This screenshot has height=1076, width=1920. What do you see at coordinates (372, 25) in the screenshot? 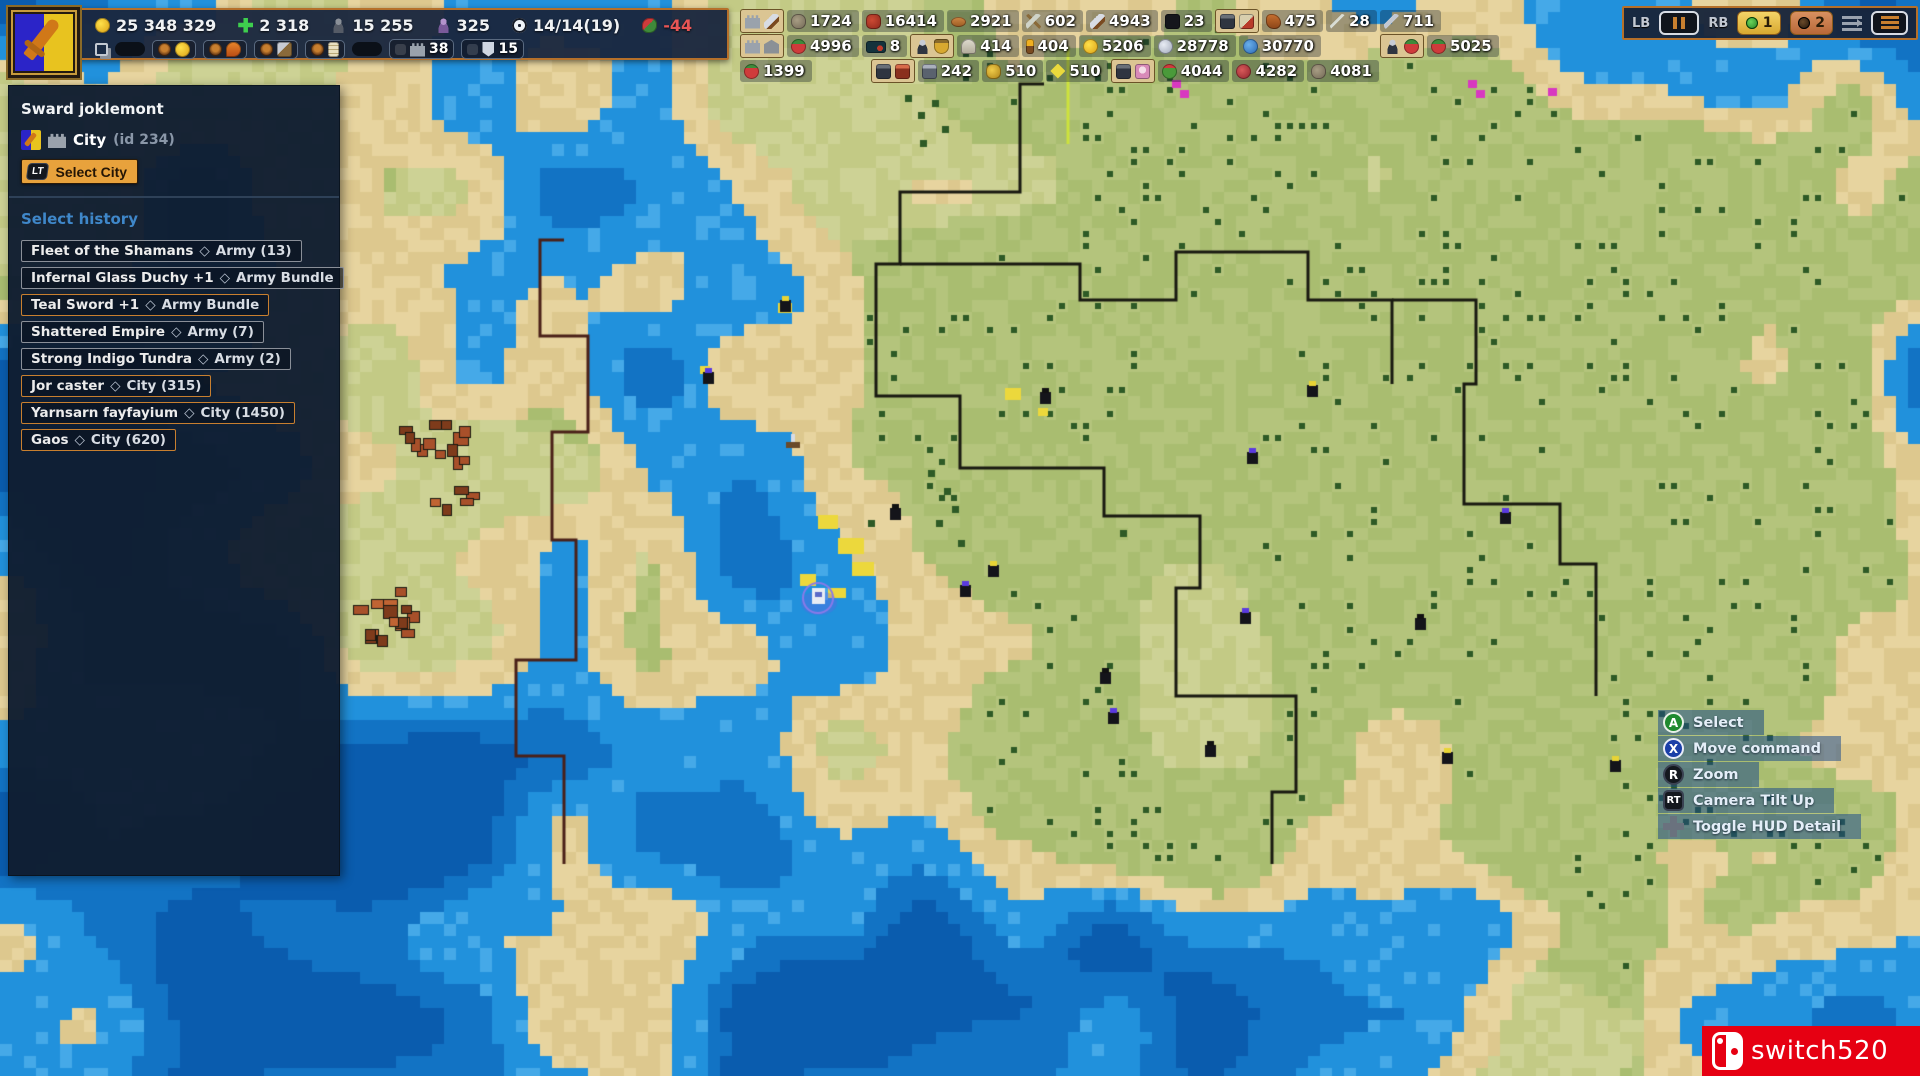
I see `resource-item: 15 255` at bounding box center [372, 25].